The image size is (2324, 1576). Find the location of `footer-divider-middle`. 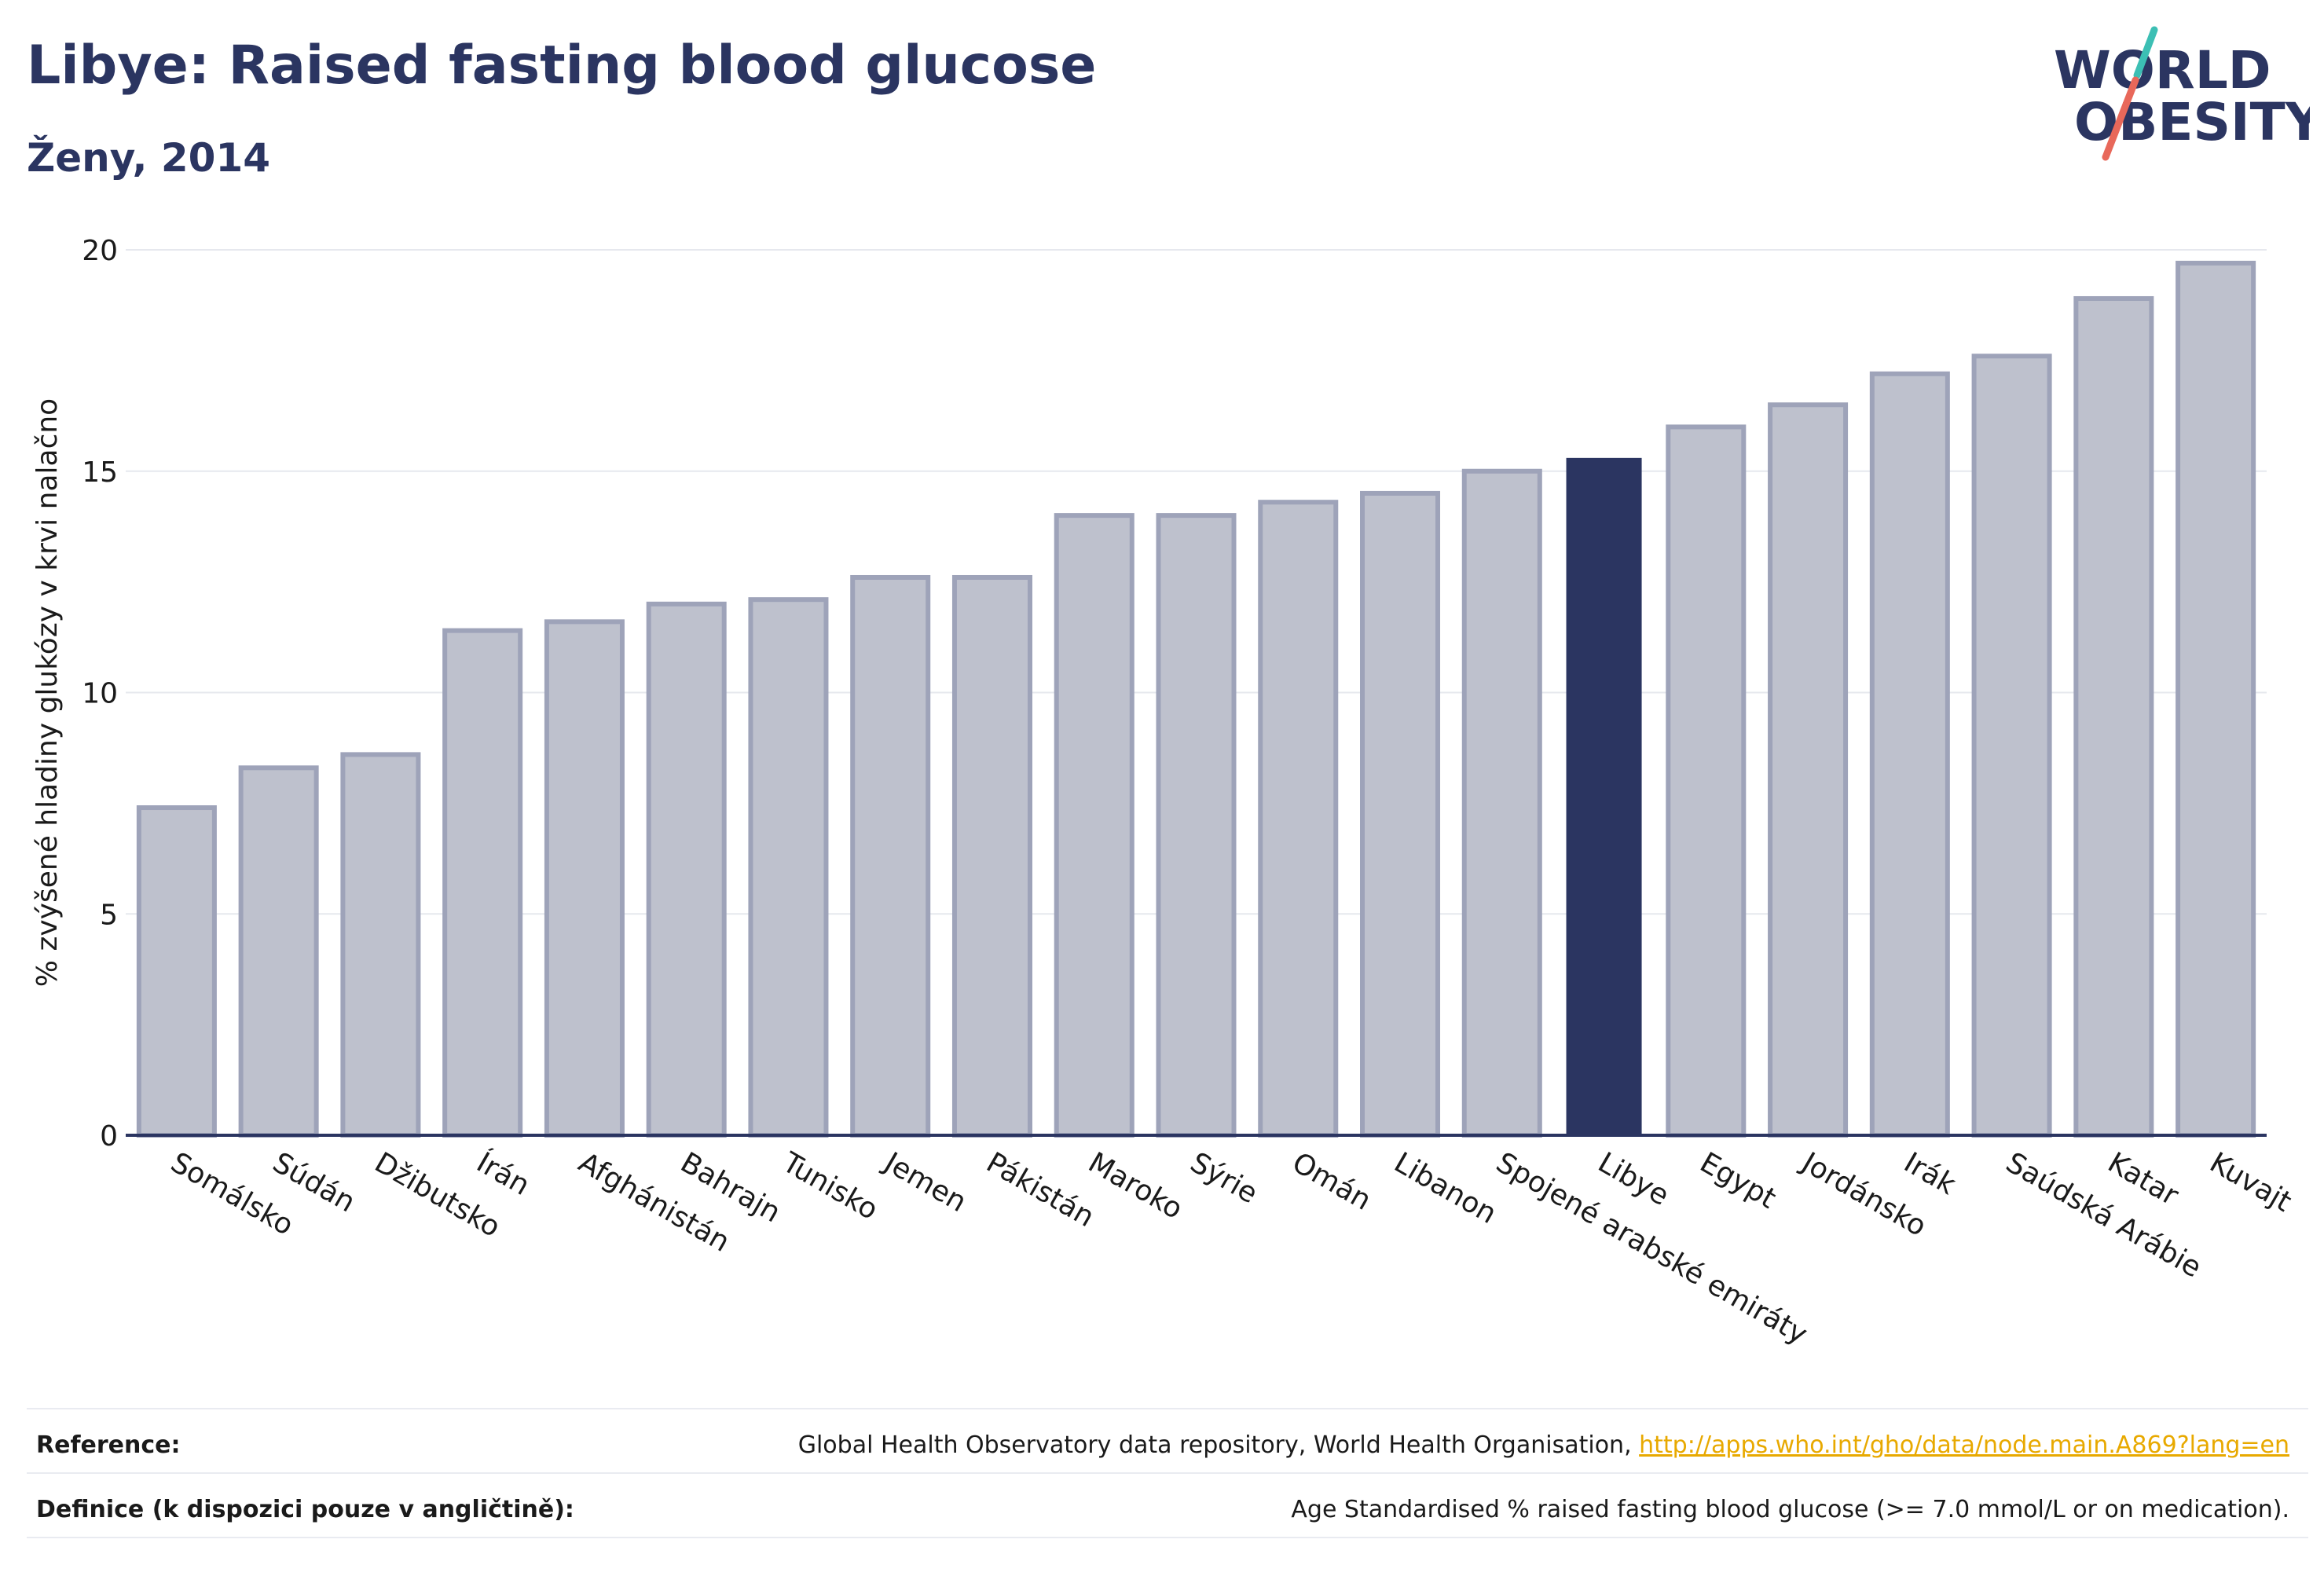

footer-divider-middle is located at coordinates (1167, 1473).